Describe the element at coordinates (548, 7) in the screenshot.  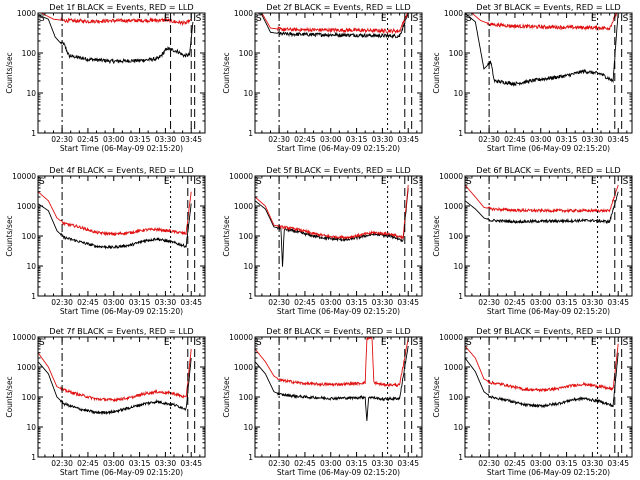
I see `panel-title: Det 3f BLACK = Events, RED = LLD` at that location.